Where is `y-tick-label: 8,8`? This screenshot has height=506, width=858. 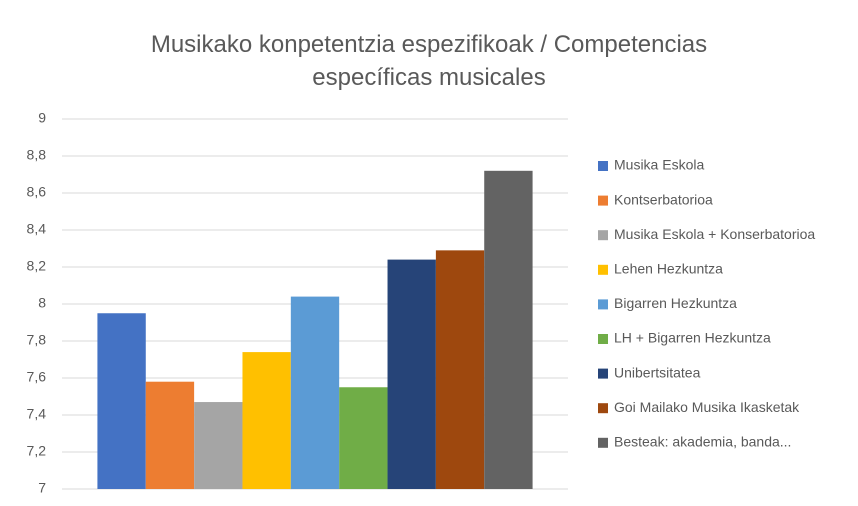
y-tick-label: 8,8 is located at coordinates (37, 155).